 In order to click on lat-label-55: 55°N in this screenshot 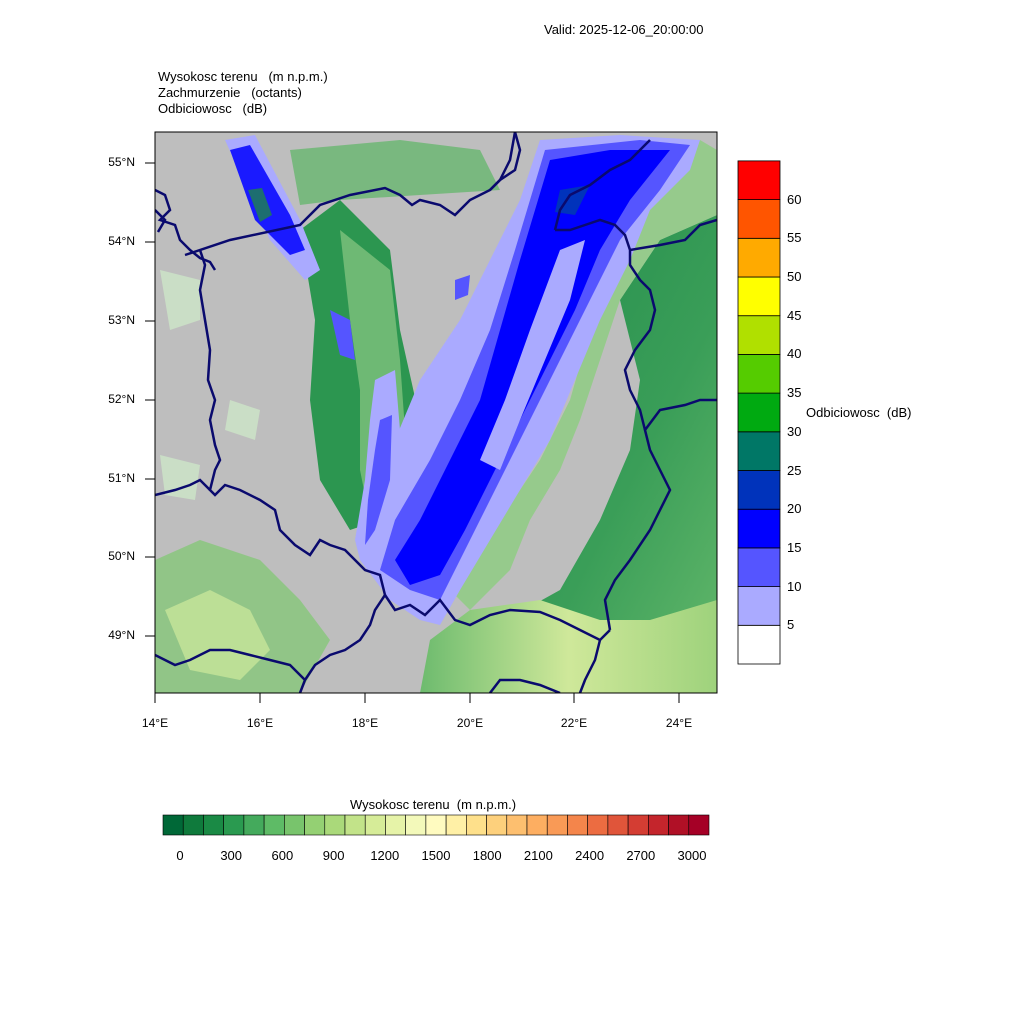, I will do `click(121, 162)`.